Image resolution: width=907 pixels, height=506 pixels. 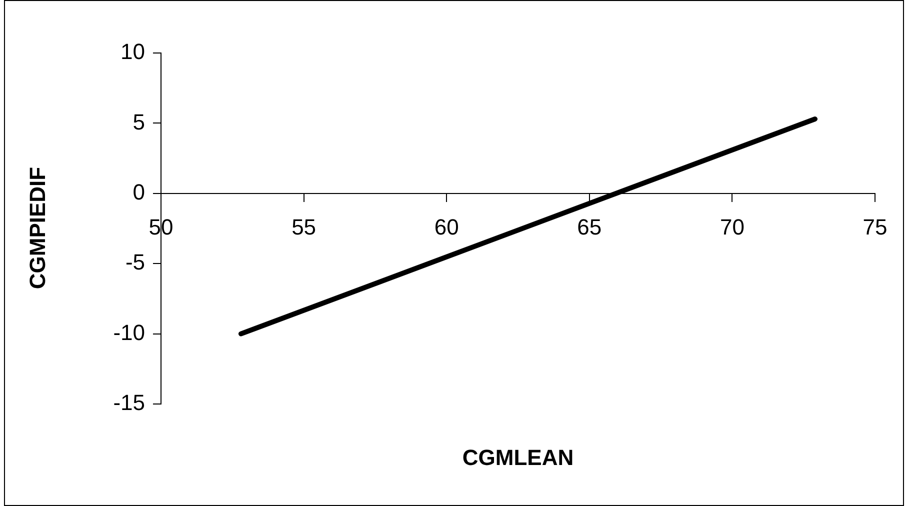 I want to click on y-tick-label: 10, so click(x=132, y=51).